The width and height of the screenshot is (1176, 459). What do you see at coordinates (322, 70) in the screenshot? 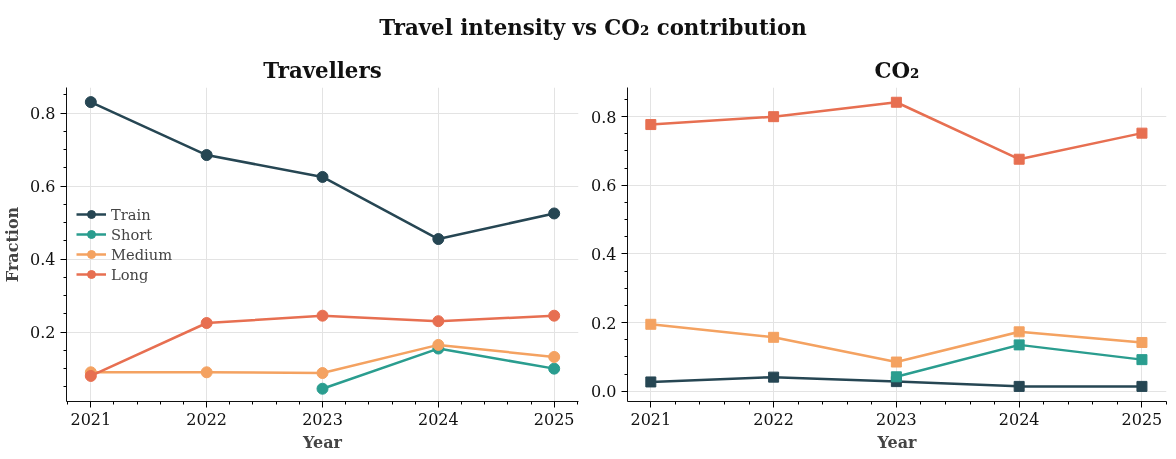
I see `chart-title: Travellers` at bounding box center [322, 70].